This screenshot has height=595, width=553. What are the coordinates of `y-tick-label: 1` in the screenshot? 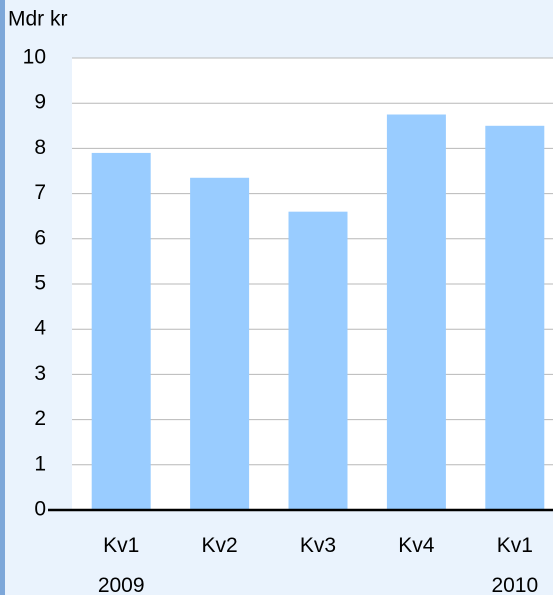 It's located at (40, 463).